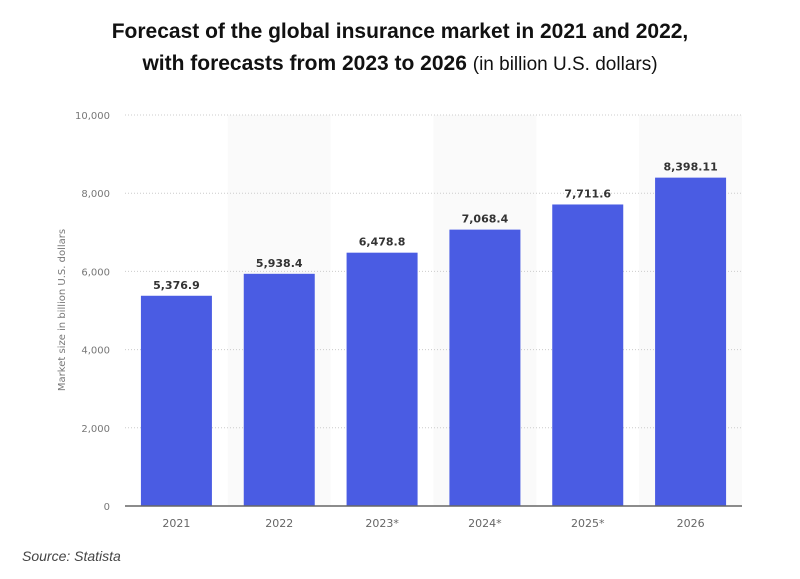 Image resolution: width=800 pixels, height=579 pixels. Describe the element at coordinates (176, 285) in the screenshot. I see `data-label: 5,376.9` at that location.